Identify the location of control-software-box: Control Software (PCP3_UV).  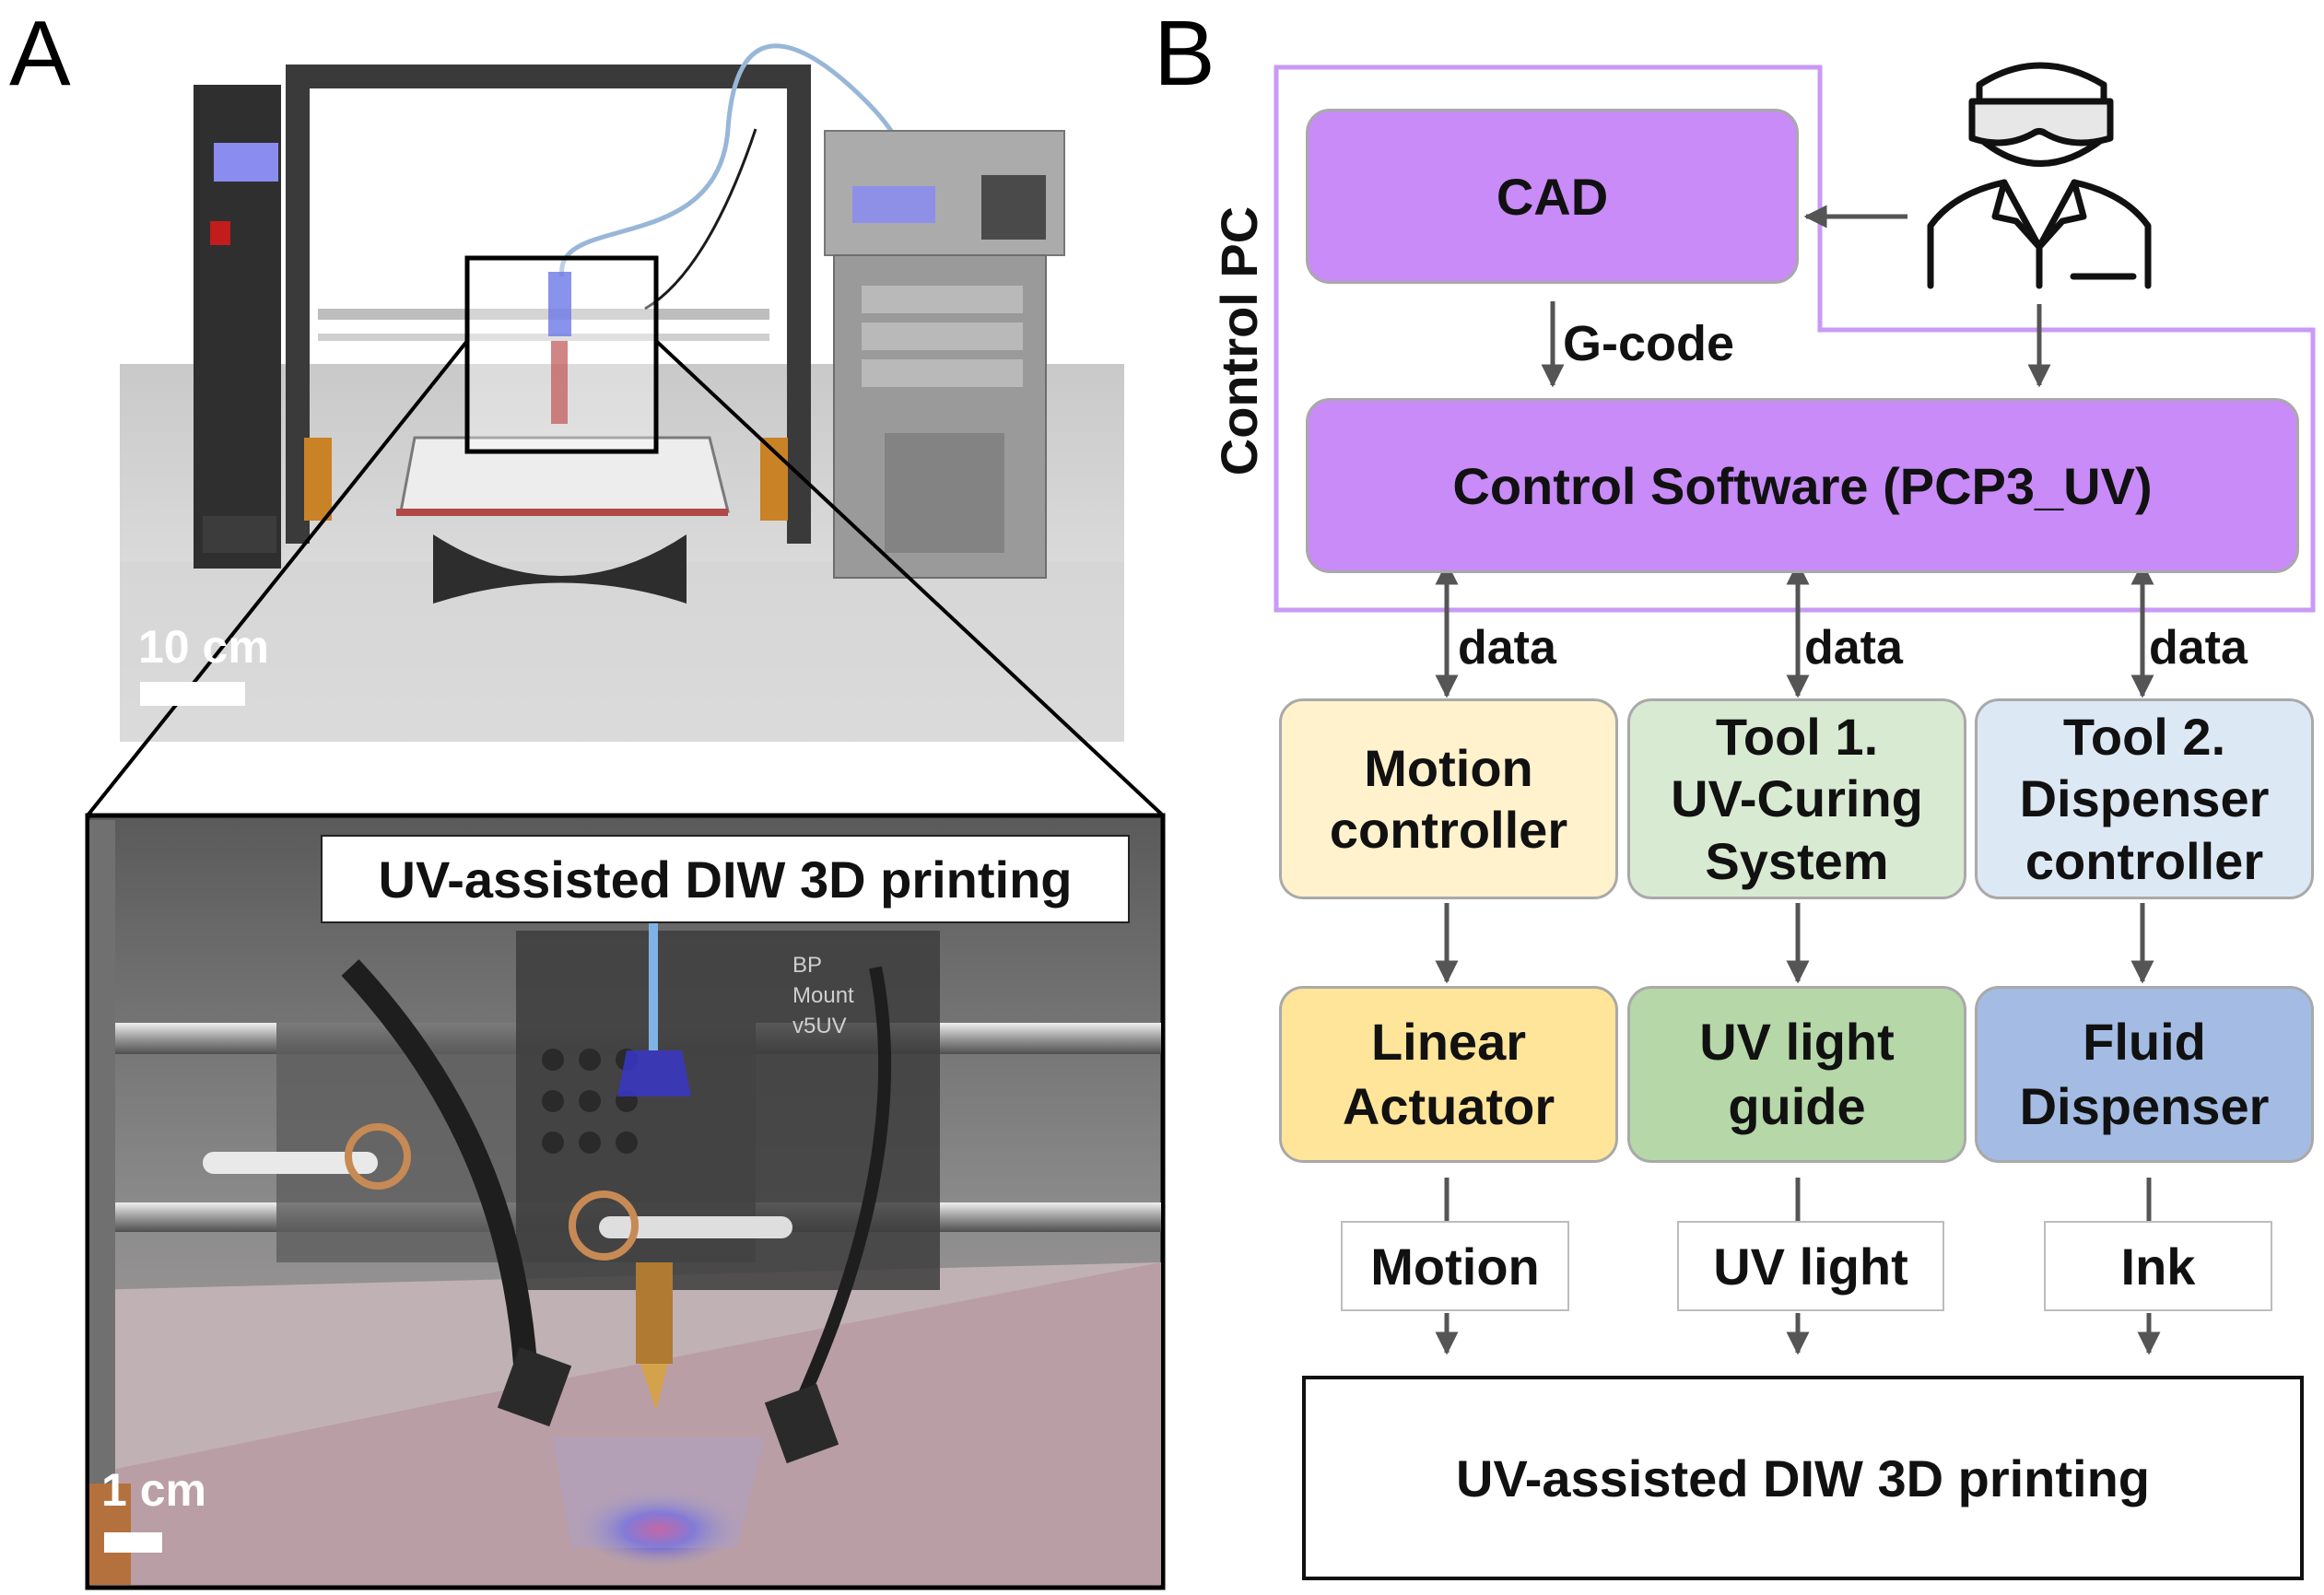
(1802, 485).